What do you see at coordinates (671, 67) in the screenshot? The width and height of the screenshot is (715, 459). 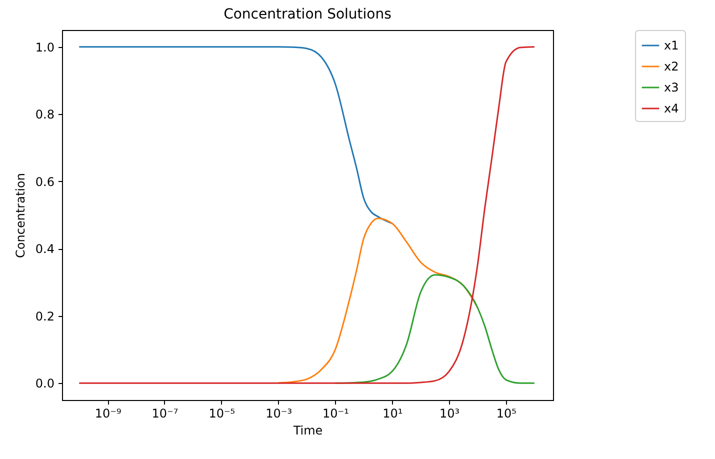 I see `legend-label: x2` at bounding box center [671, 67].